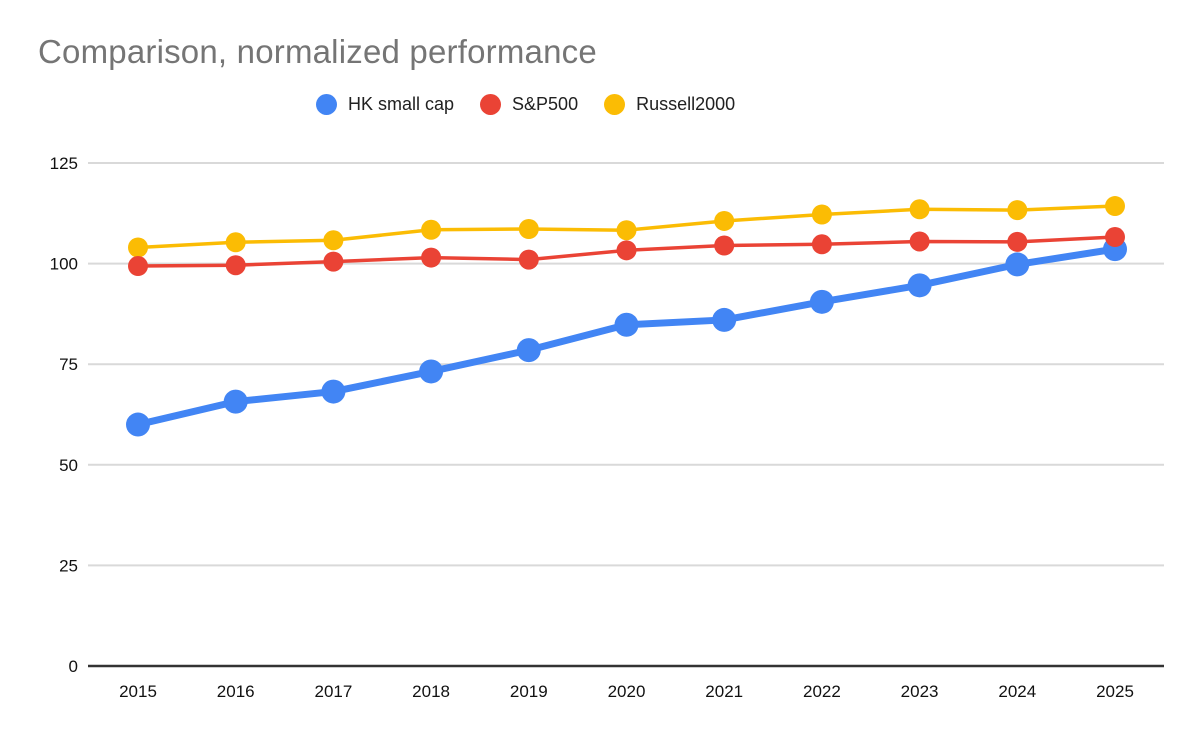 The image size is (1200, 742). I want to click on y-axis-tick-label: 100, so click(64, 264).